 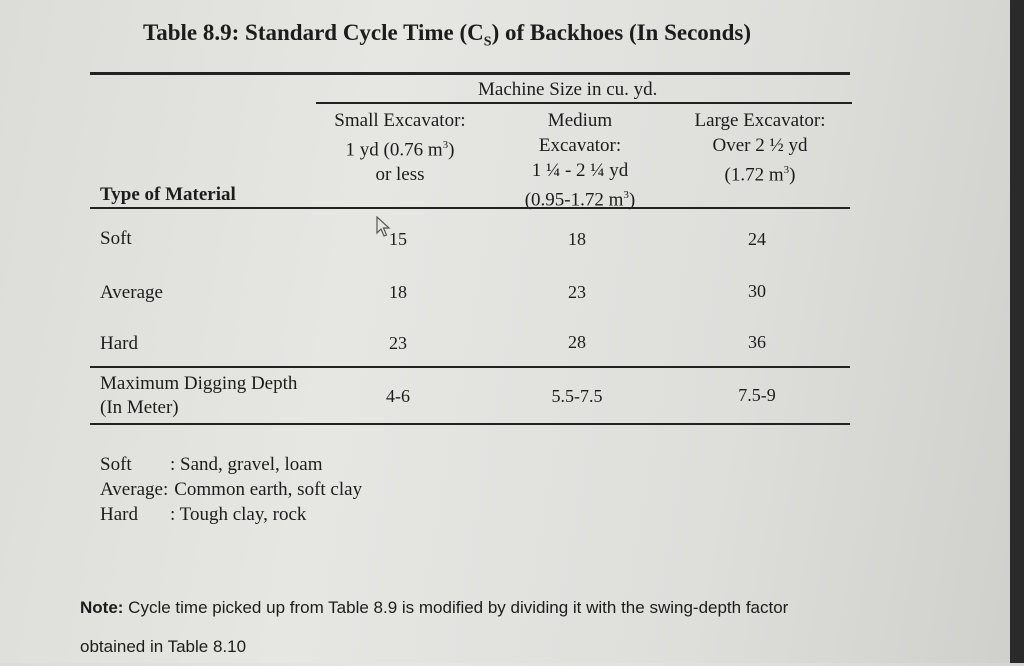 What do you see at coordinates (470, 73) in the screenshot?
I see `top-rule` at bounding box center [470, 73].